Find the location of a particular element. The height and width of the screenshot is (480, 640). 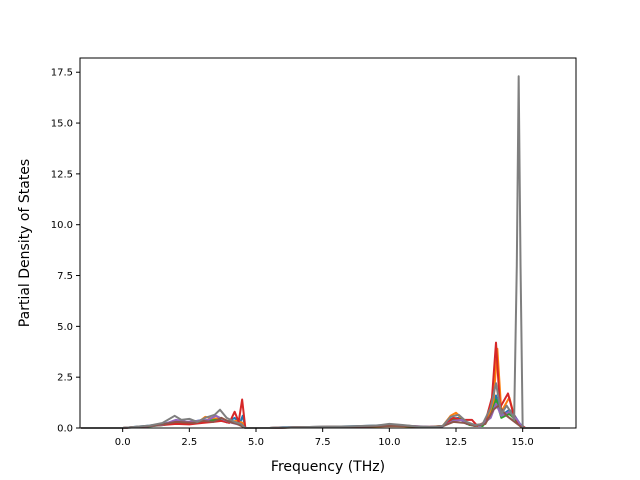

y-tick-label: 15.0 is located at coordinates (62, 124).